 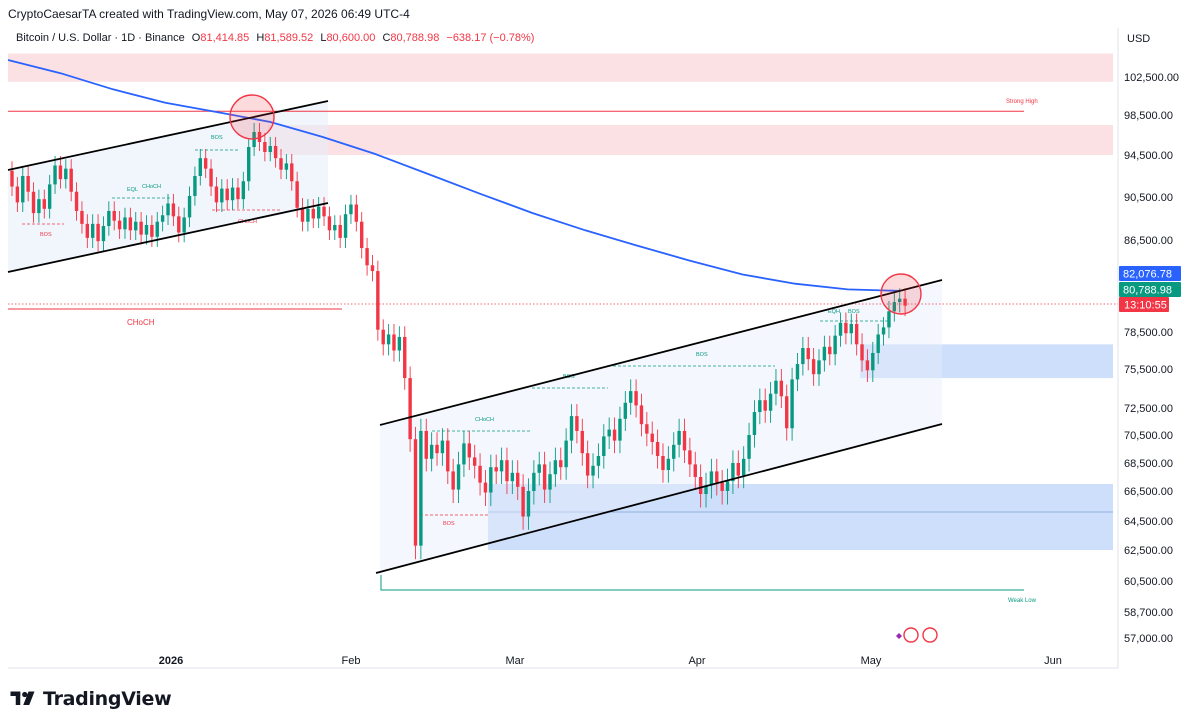 I want to click on y-tick-label: 66,500.00, so click(x=1148, y=492).